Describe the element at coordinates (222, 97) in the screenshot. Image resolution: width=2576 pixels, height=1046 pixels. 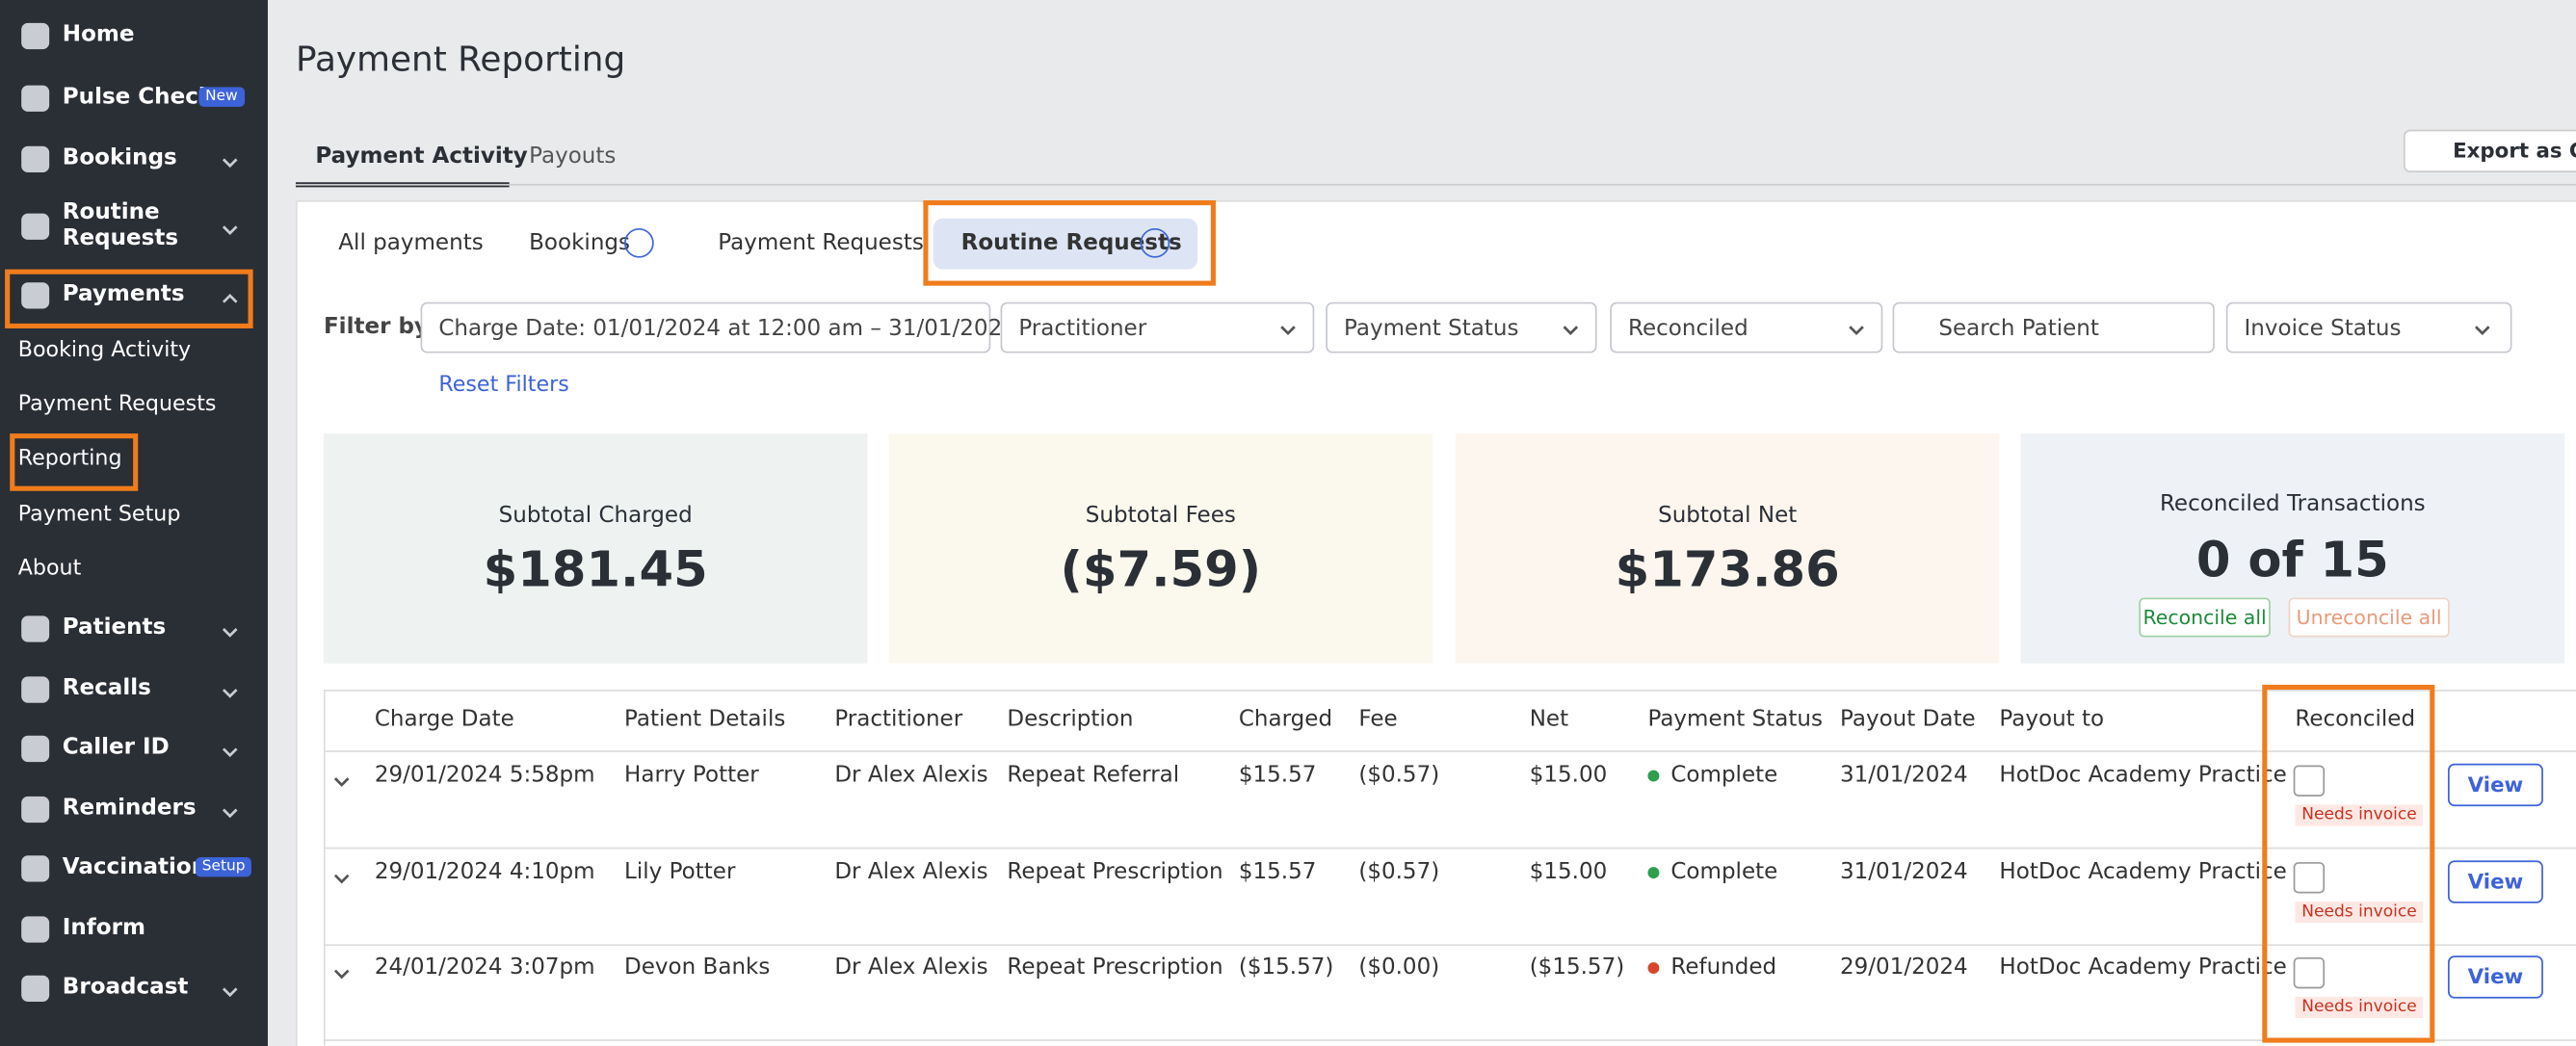
I see `nav-badge: New` at that location.